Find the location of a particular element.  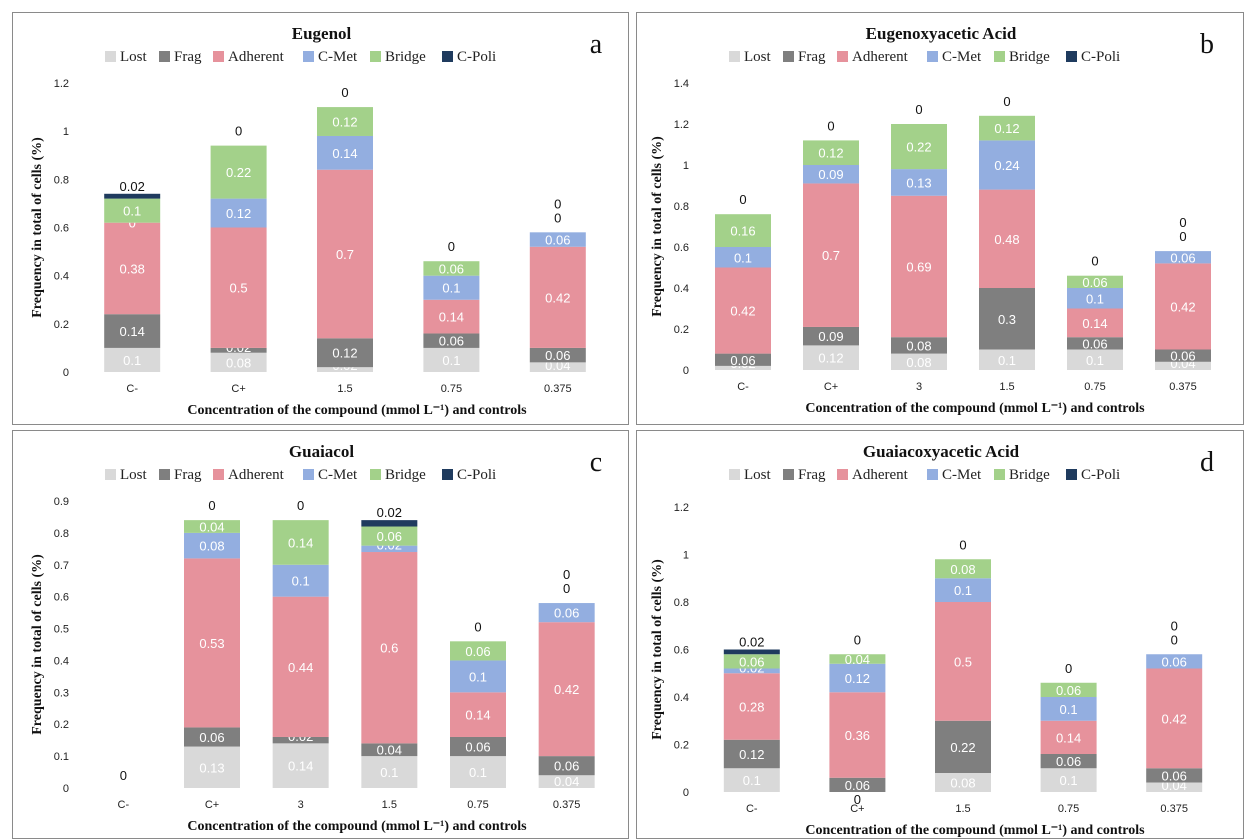

data-label-lost: 0 is located at coordinates (857, 799).